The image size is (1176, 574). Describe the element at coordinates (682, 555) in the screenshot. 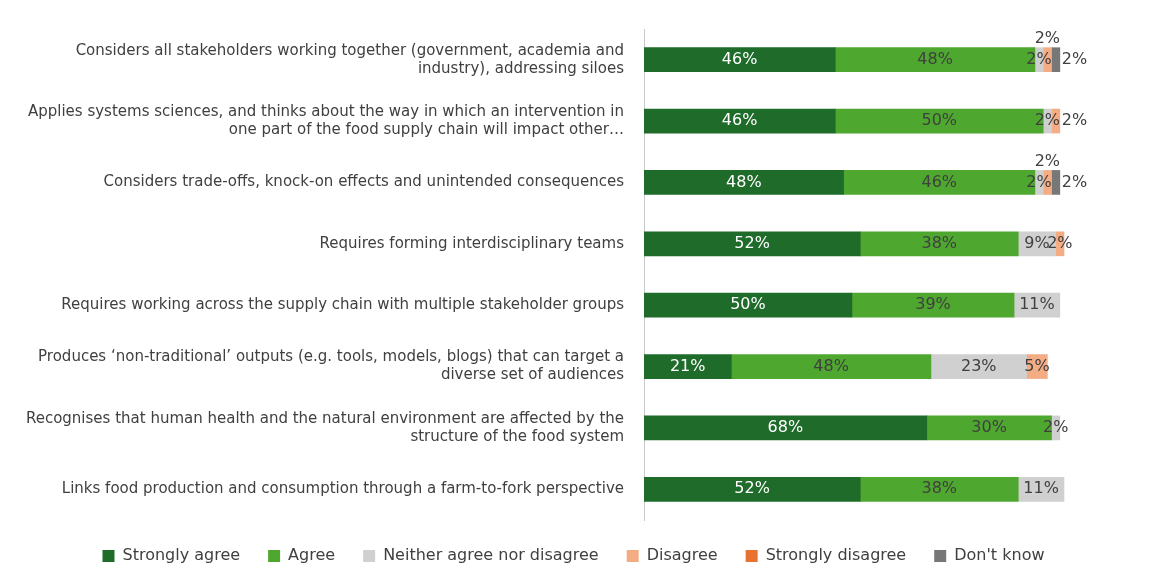

I see `legend-label: Disagree` at that location.